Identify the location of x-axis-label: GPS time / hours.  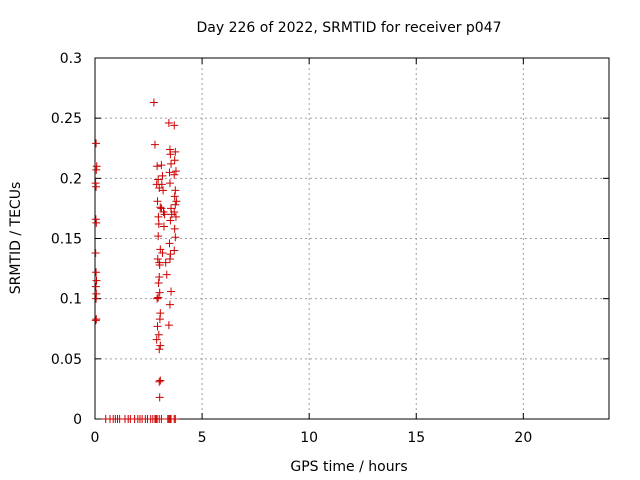
(348, 467).